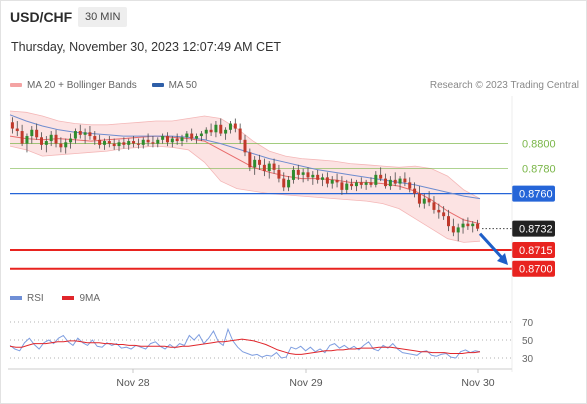  I want to click on chart-header: USD/CHF 30 MIN, so click(293, 17).